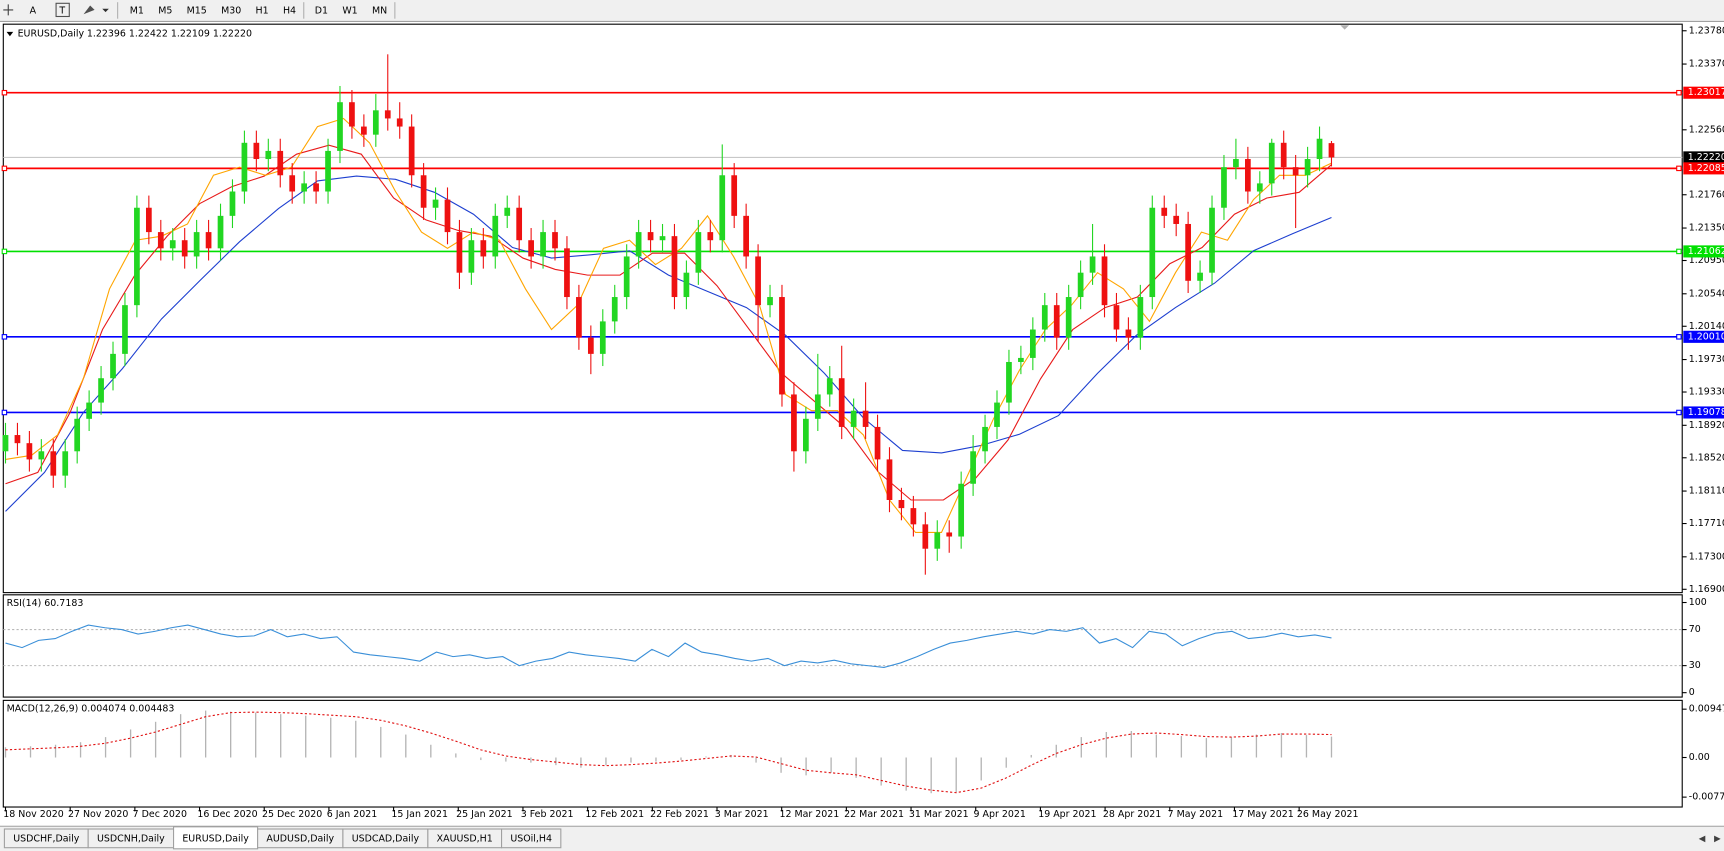  Describe the element at coordinates (10, 34) in the screenshot. I see `menu-triangle` at that location.